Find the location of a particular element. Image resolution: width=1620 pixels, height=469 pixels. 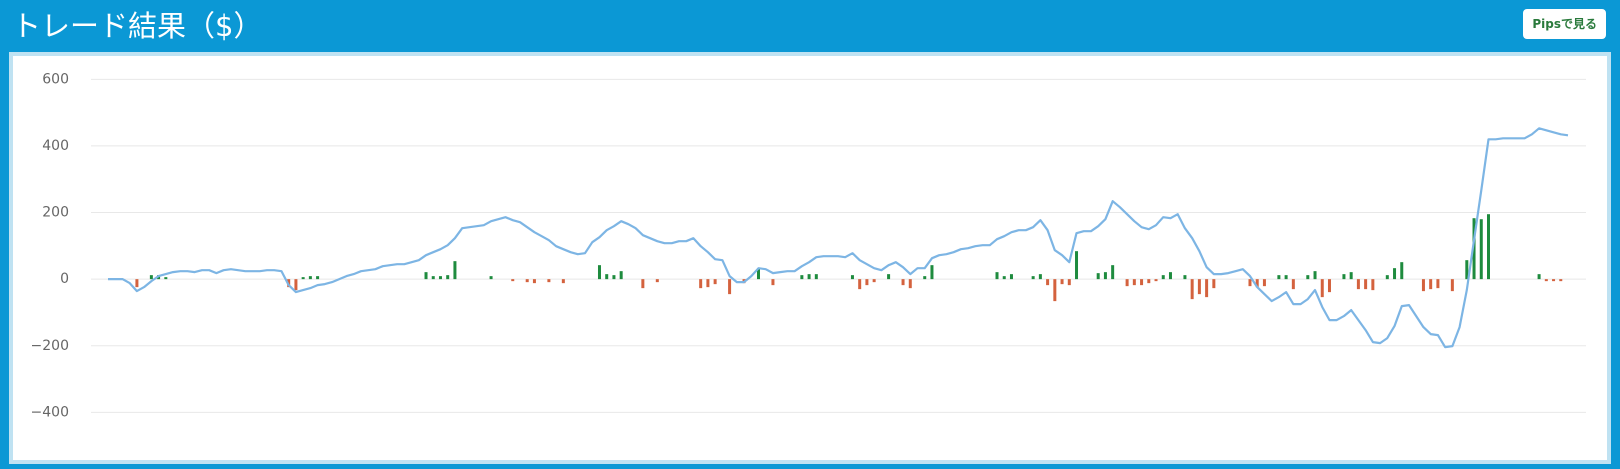

y-tick-label: 400 is located at coordinates (55, 146).